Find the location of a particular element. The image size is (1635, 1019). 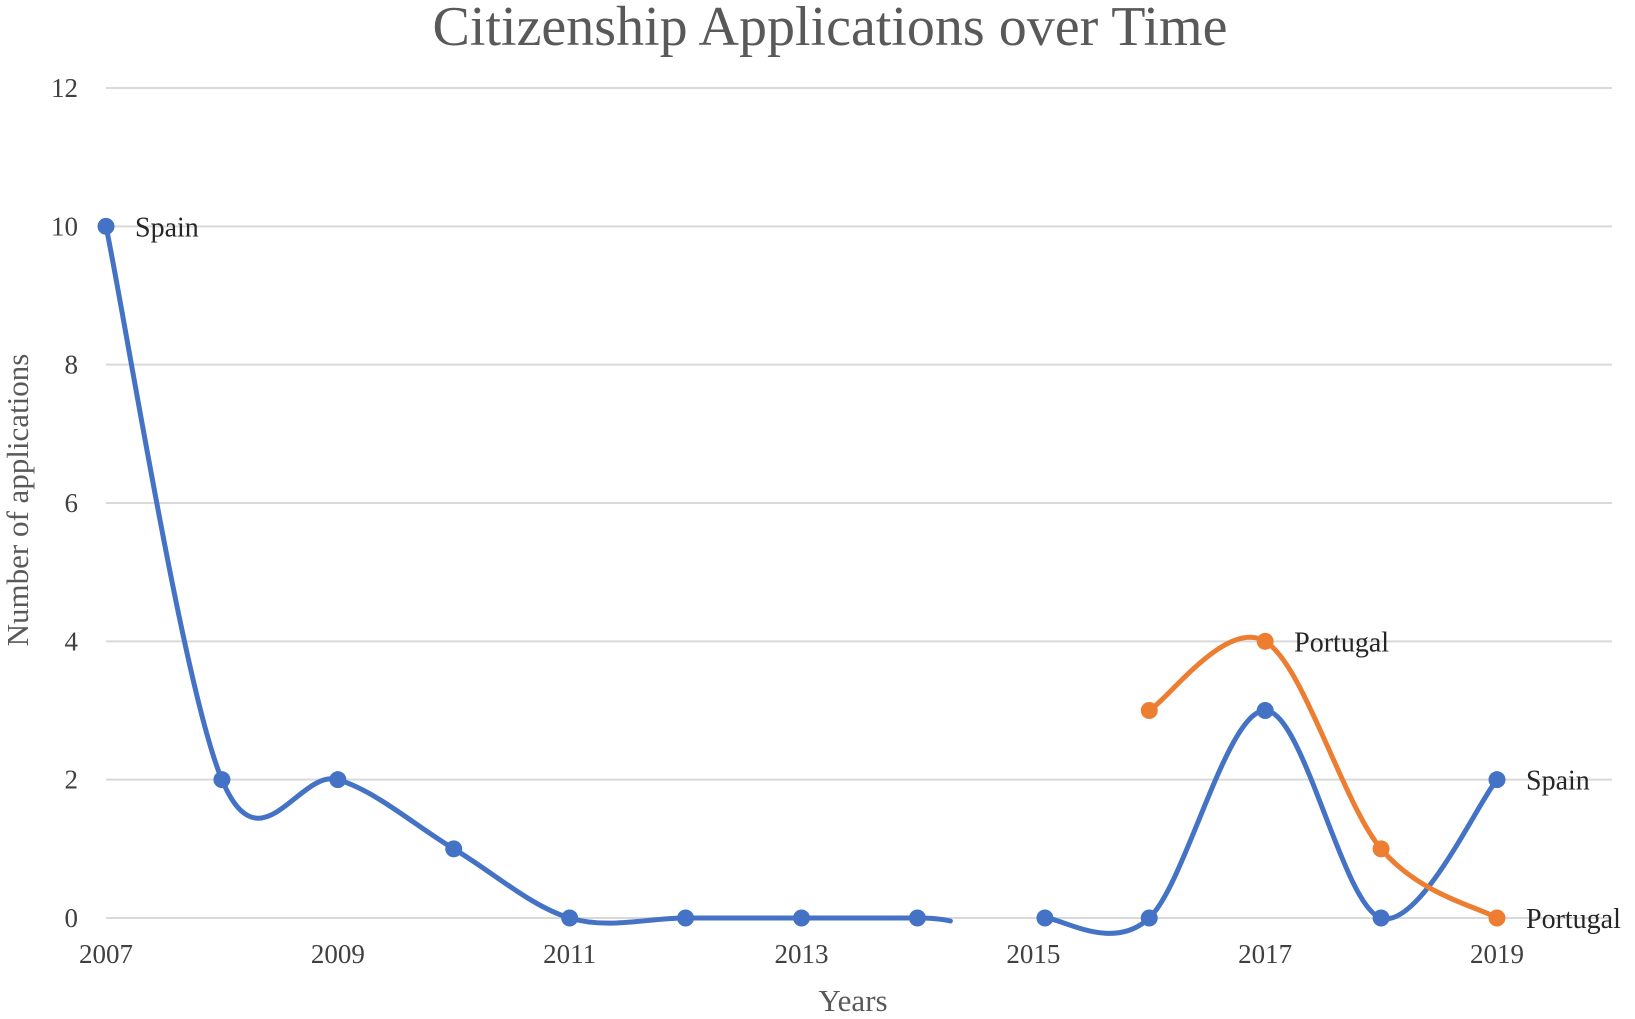

y-tick-label: 0 is located at coordinates (72, 918).